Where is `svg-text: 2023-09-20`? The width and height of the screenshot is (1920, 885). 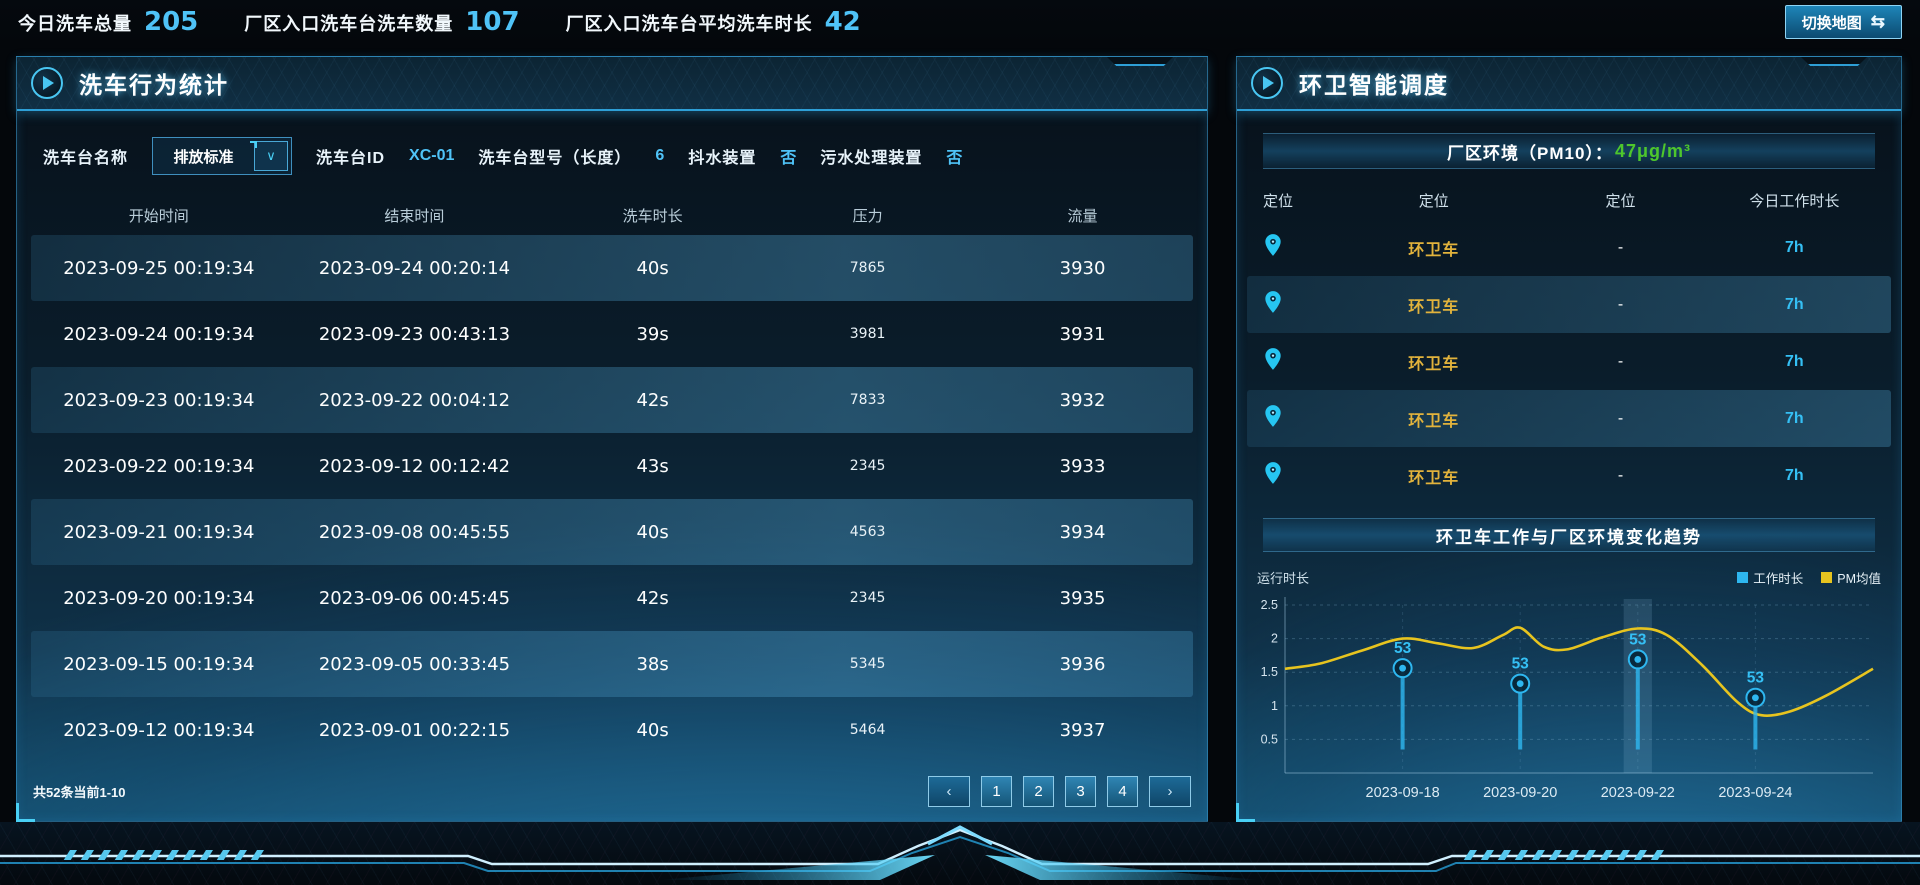 svg-text: 2023-09-20 is located at coordinates (1520, 793).